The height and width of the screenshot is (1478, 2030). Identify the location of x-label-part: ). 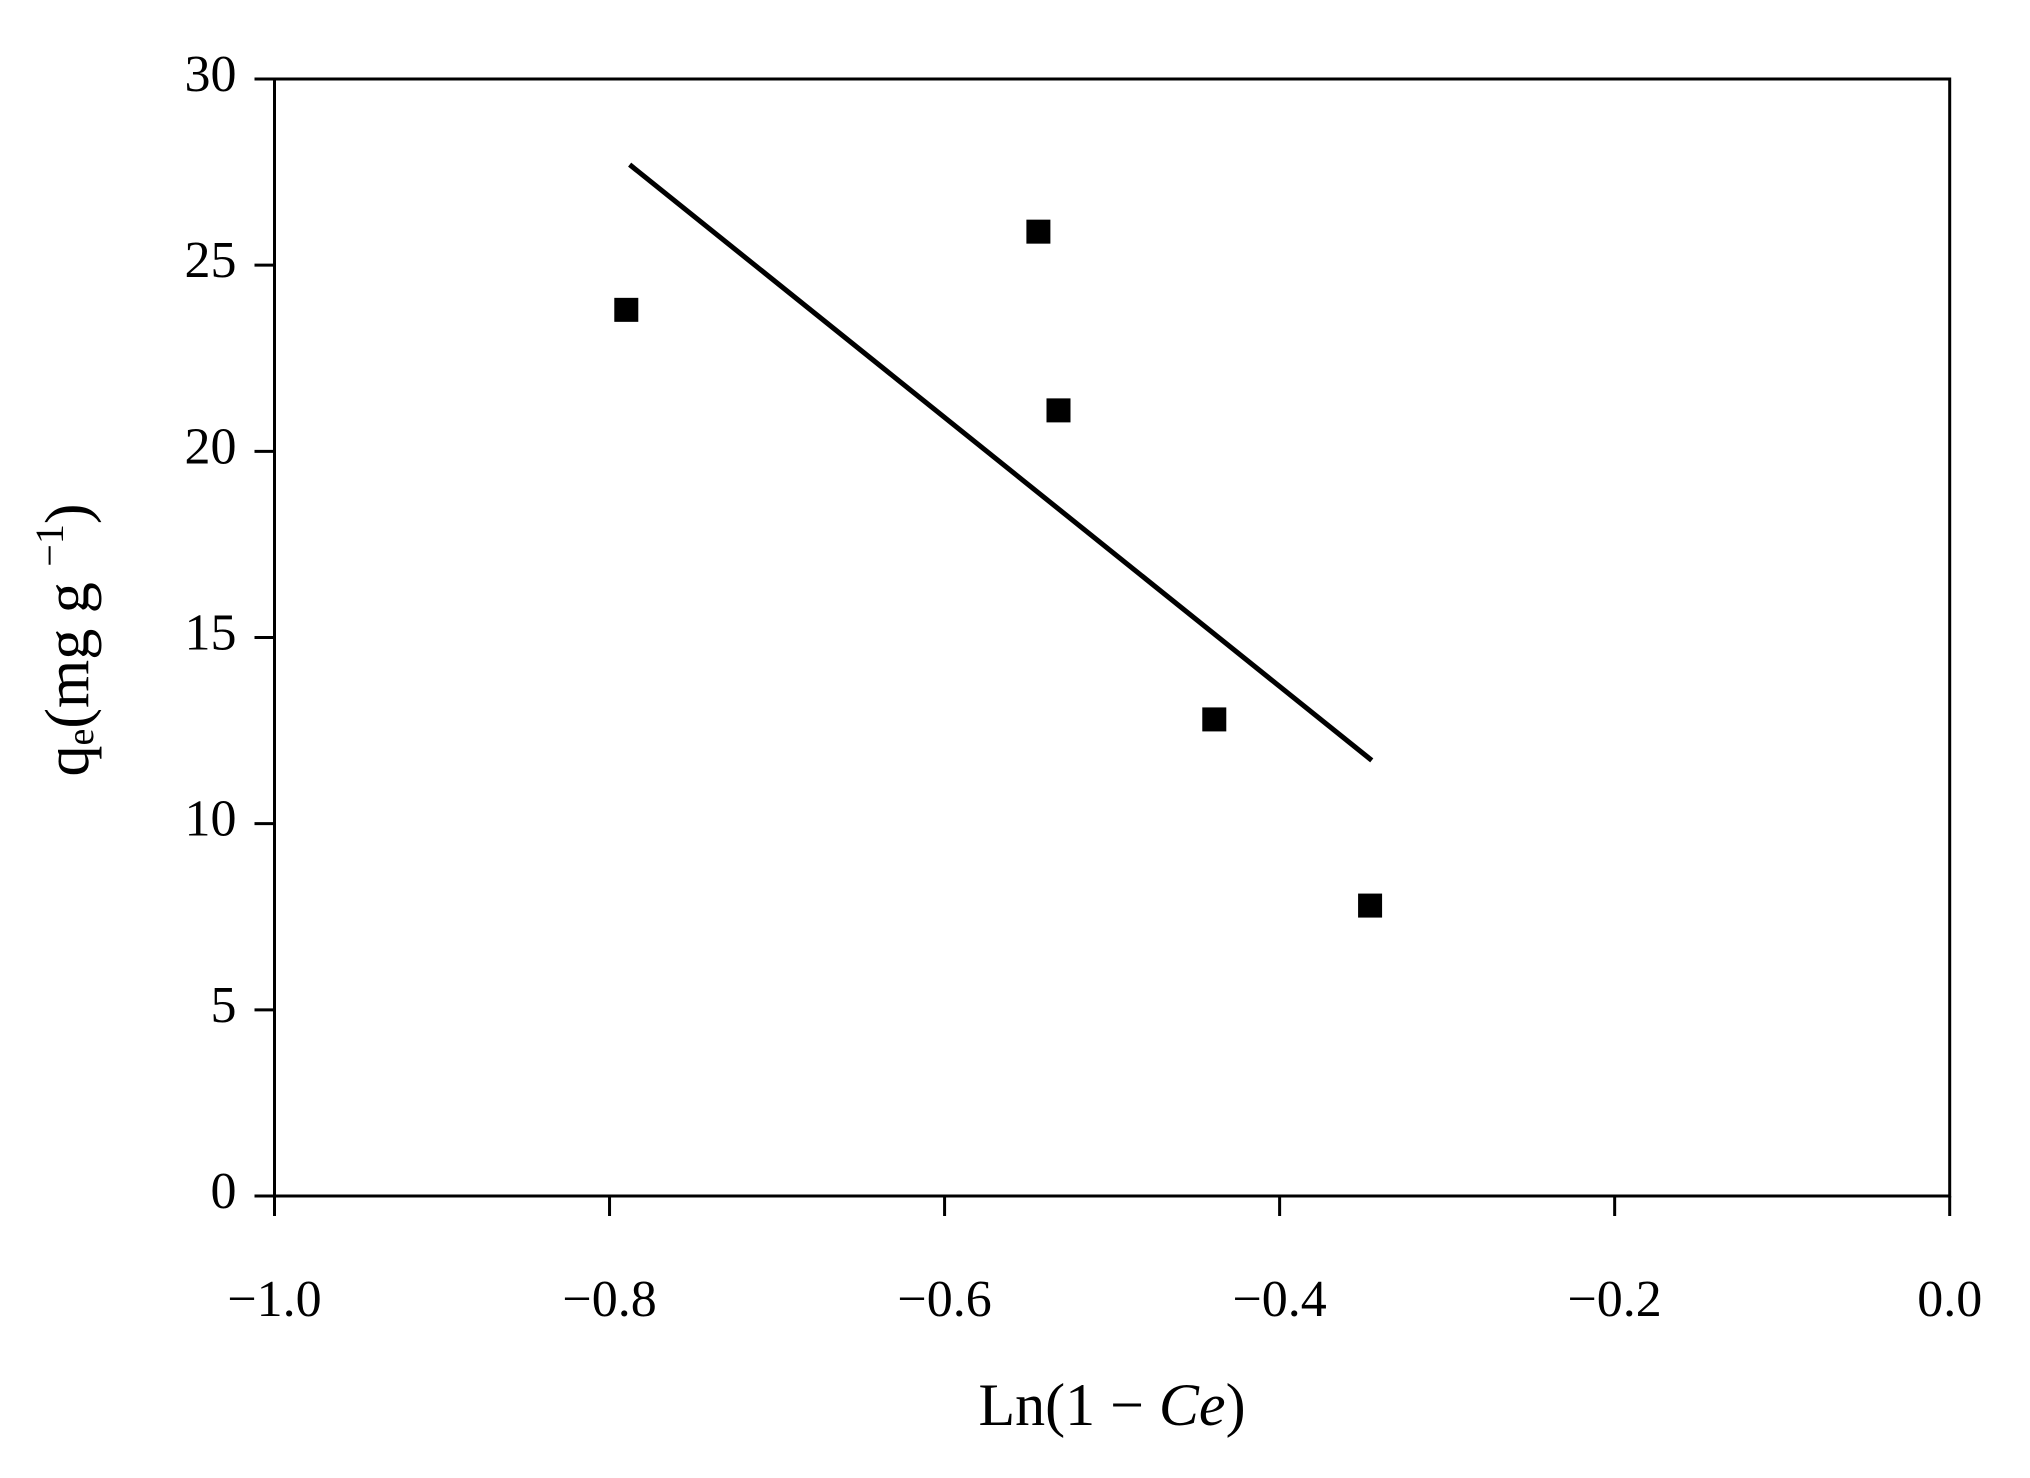
(1236, 1405).